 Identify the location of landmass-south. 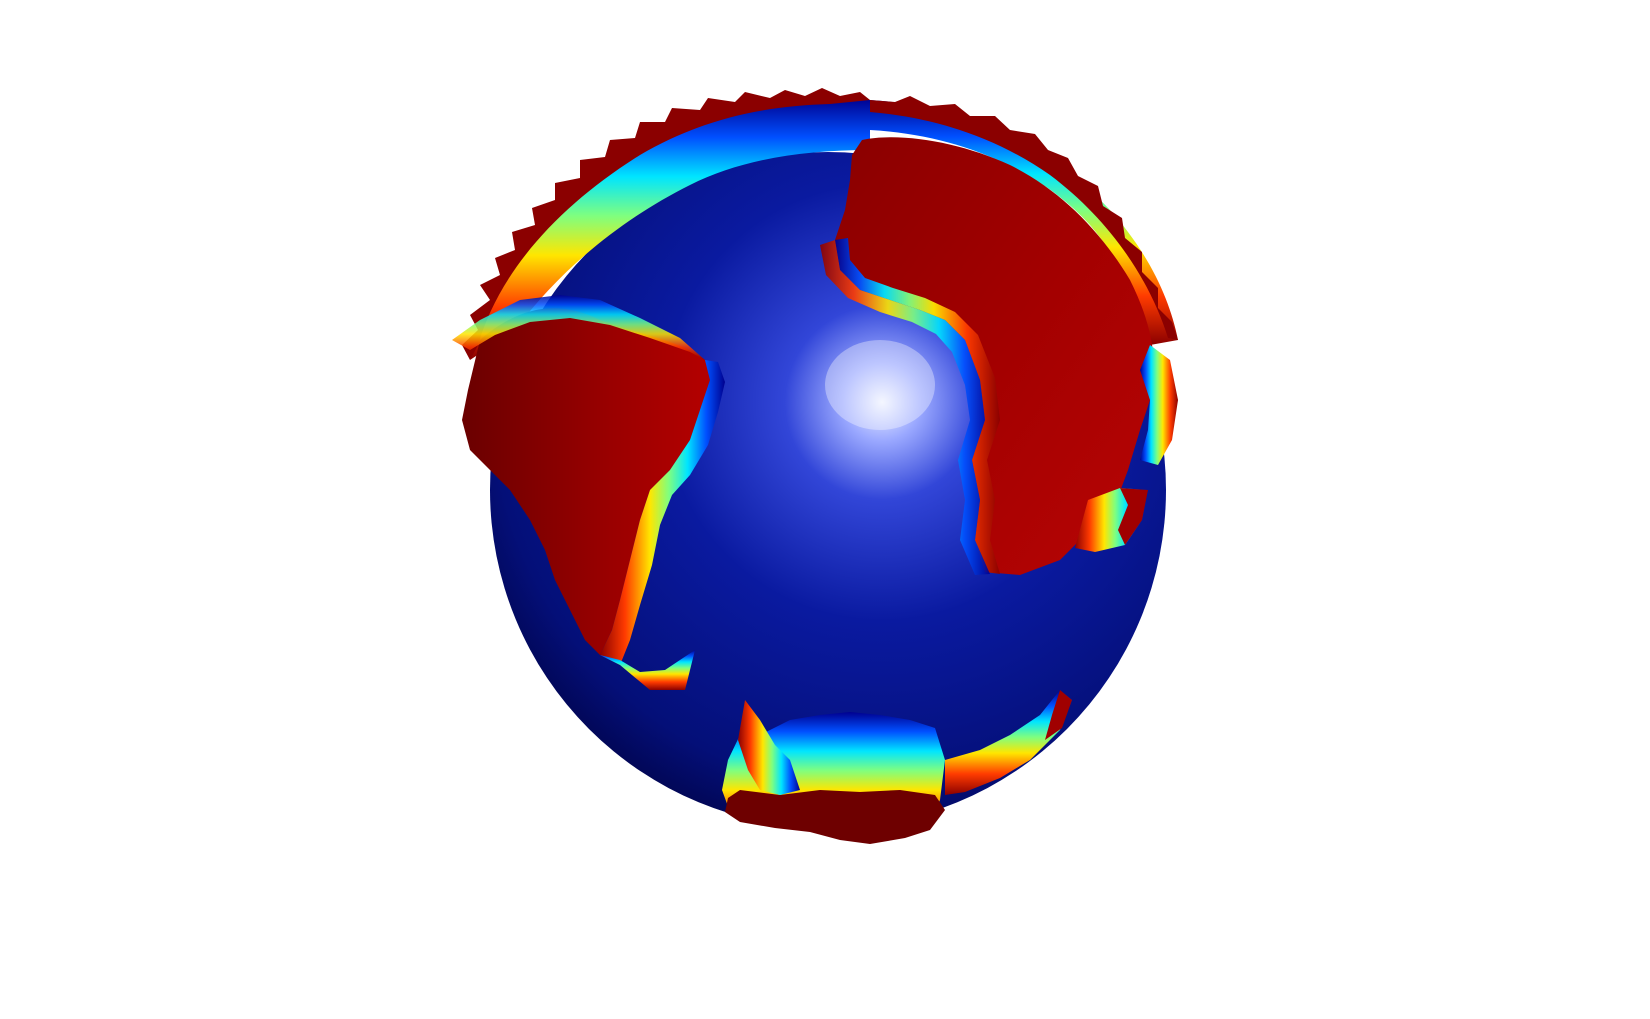
(897, 767).